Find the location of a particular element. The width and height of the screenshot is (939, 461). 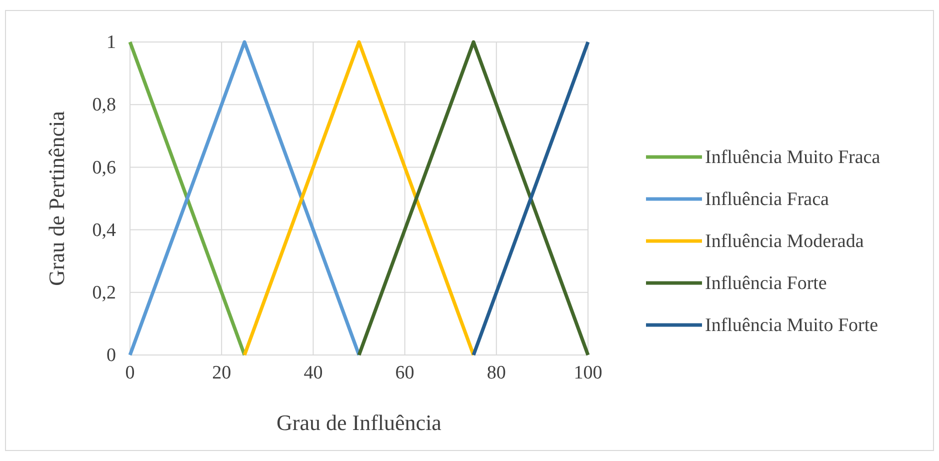

legend-label: Influência Muito Fraca is located at coordinates (793, 157).